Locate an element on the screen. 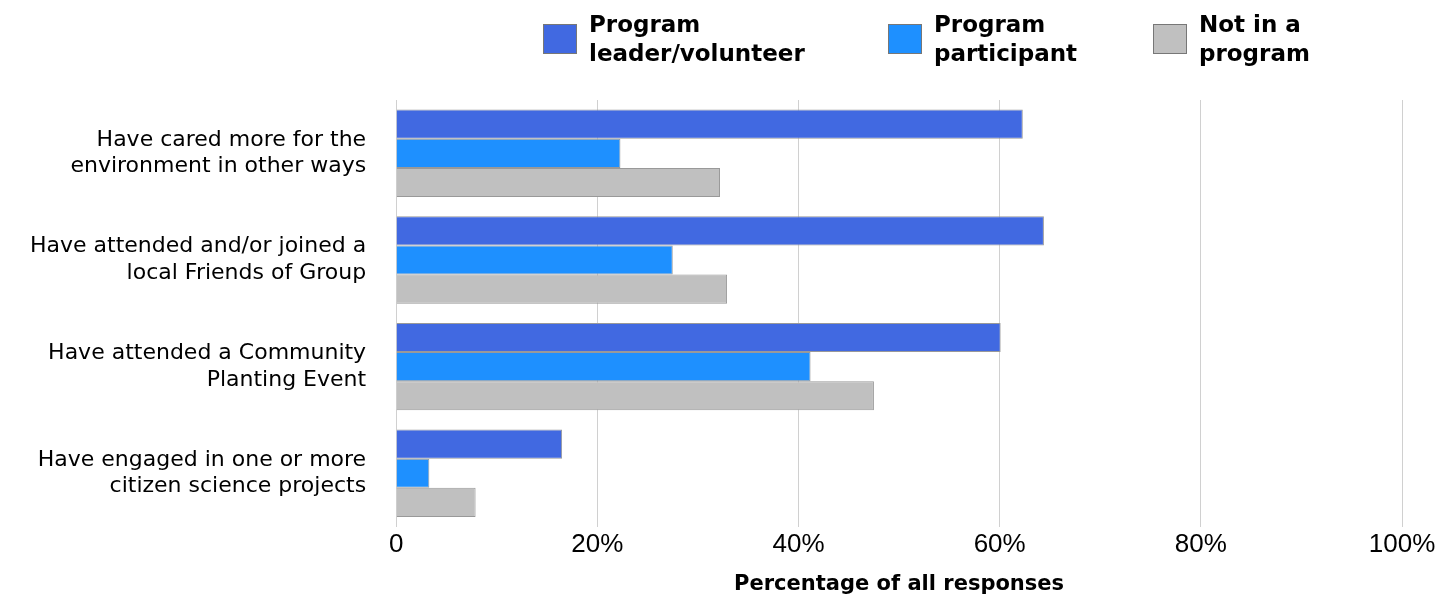 This screenshot has height=611, width=1454. y-tick-label: Have engaged in one or more citizen science projects is located at coordinates (202, 471).